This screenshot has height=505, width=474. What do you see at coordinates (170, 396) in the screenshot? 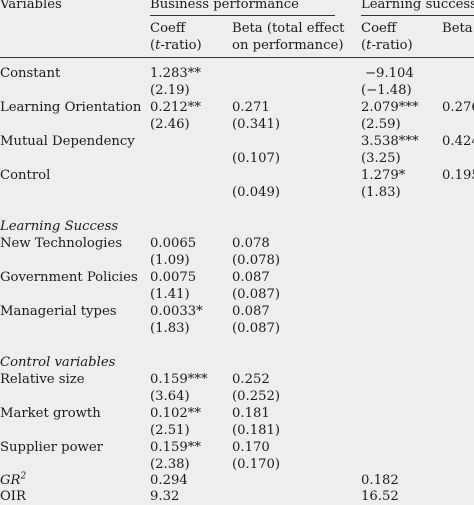
I see `row-bp-t: (3.64)` at bounding box center [170, 396].